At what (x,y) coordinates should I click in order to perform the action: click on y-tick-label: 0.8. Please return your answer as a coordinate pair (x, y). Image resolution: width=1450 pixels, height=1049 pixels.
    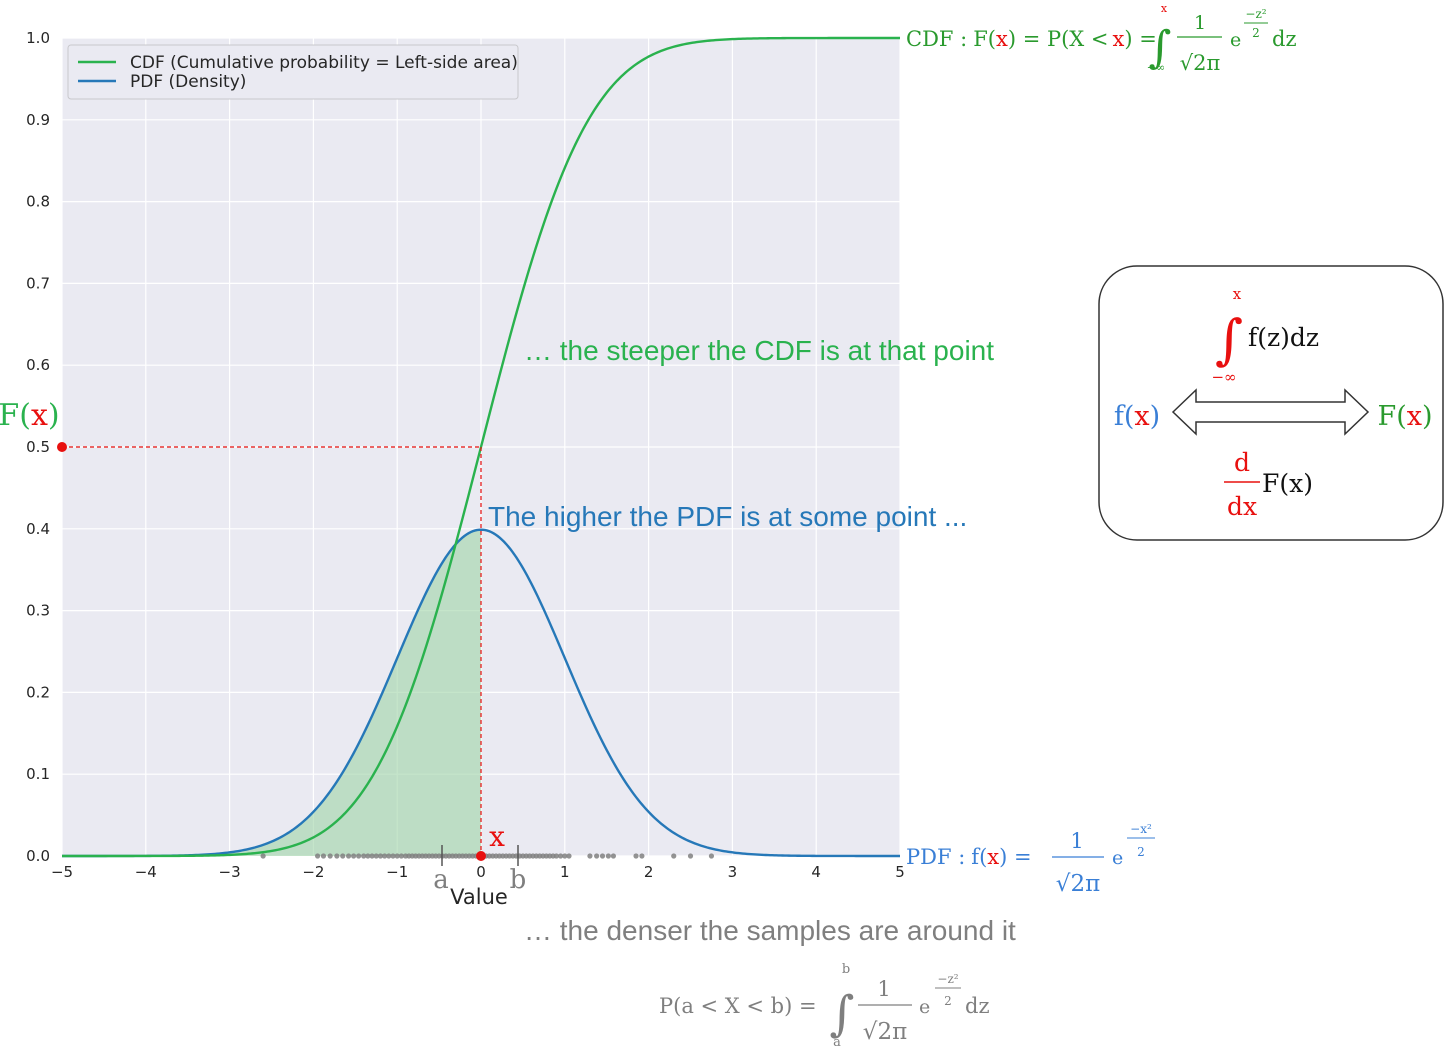
    Looking at the image, I should click on (38, 202).